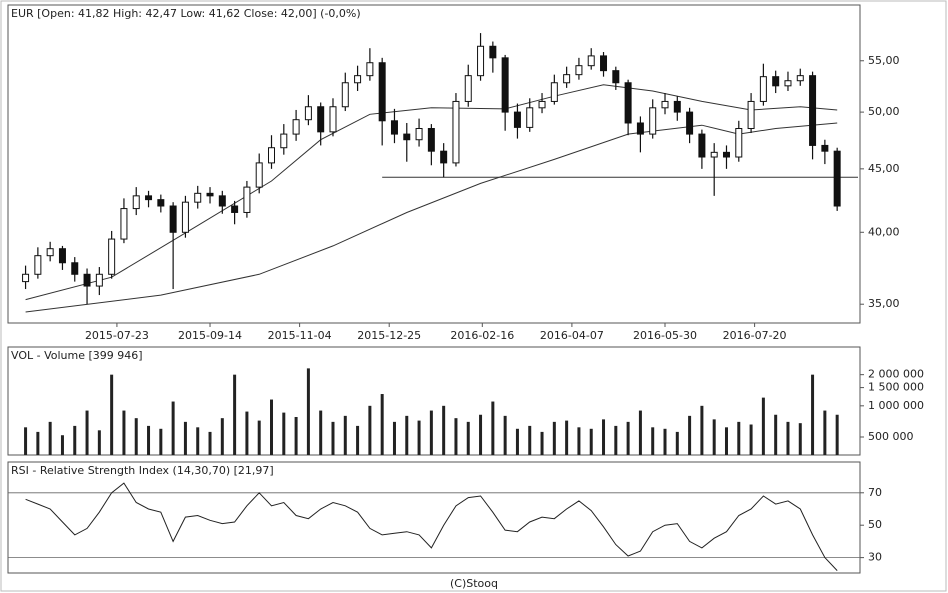 The width and height of the screenshot is (948, 593). I want to click on y-tick-label: 30, so click(875, 557).